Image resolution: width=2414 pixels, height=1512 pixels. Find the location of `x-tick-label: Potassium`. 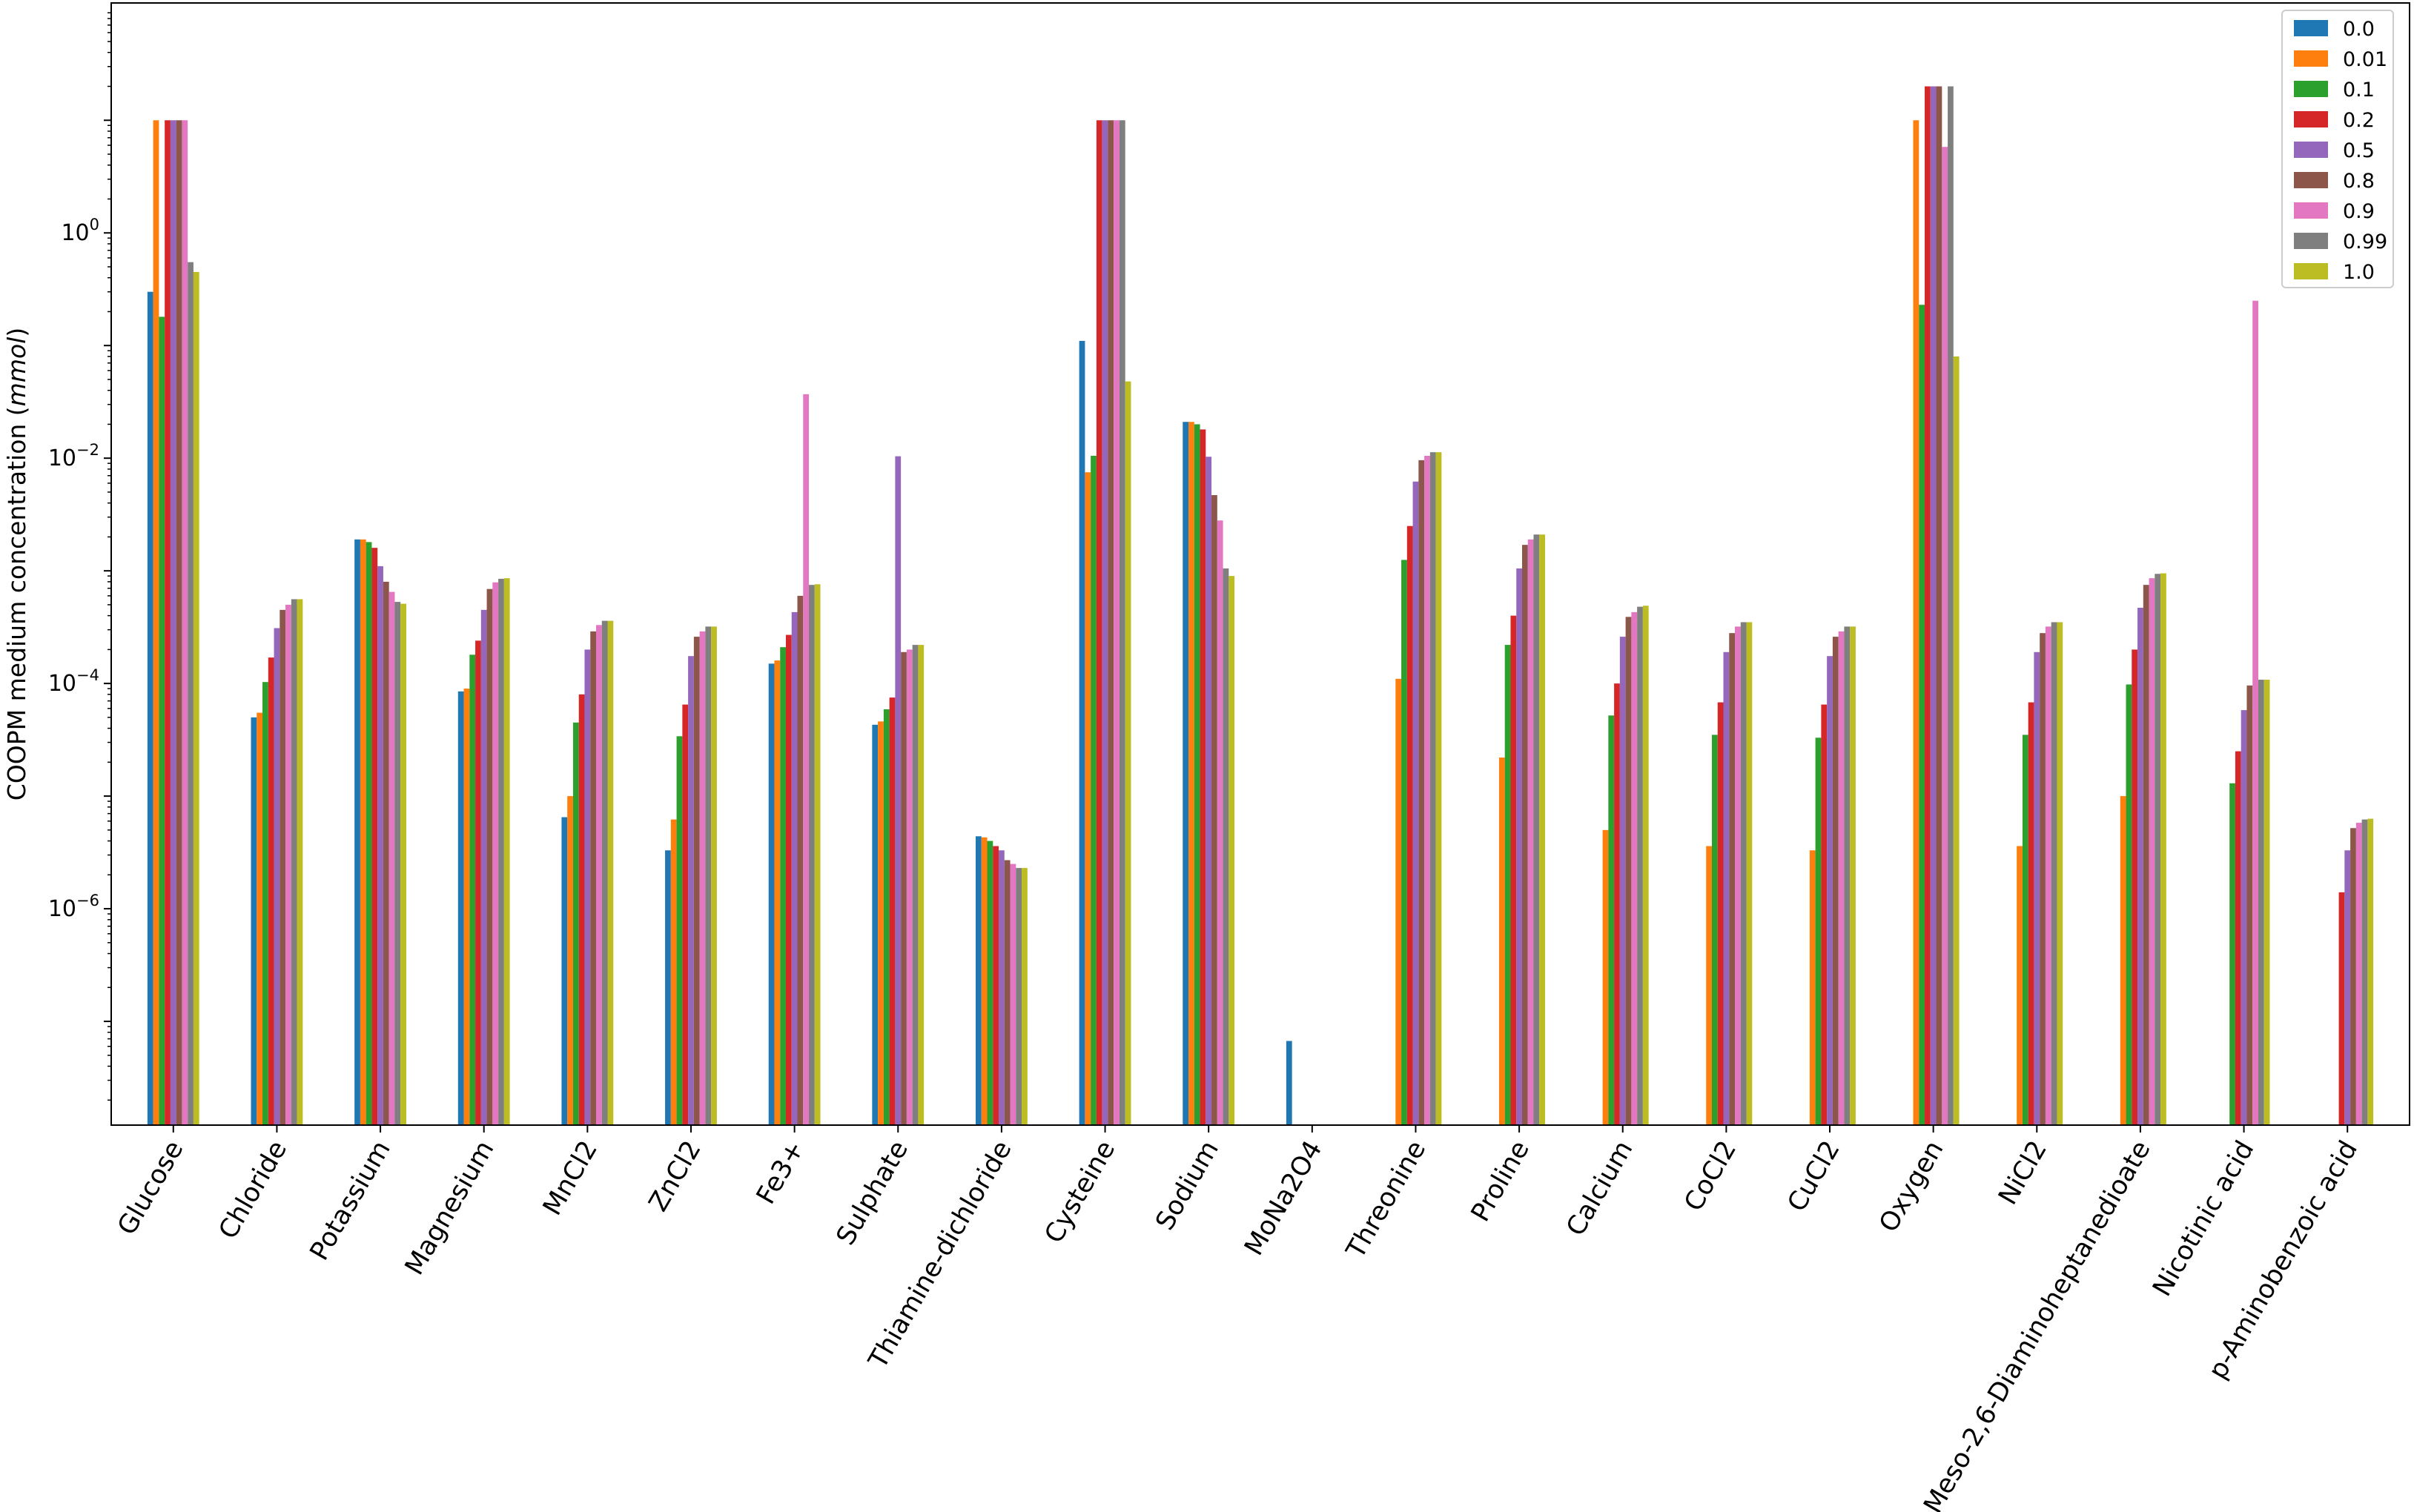

x-tick-label: Potassium is located at coordinates (351, 1201).